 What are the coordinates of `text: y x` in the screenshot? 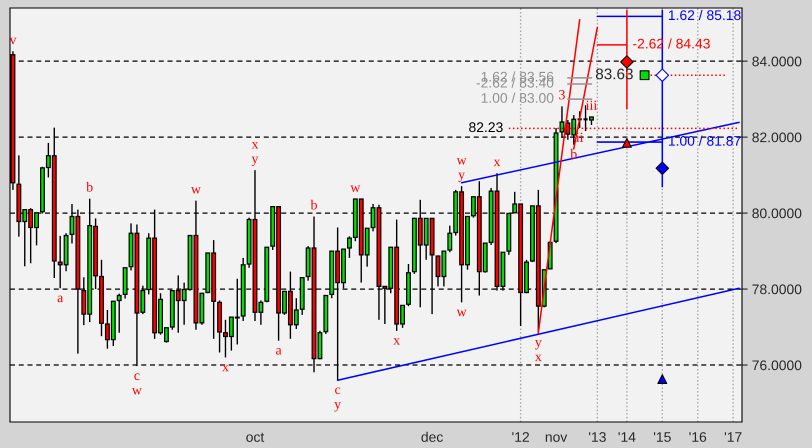 It's located at (538, 351).